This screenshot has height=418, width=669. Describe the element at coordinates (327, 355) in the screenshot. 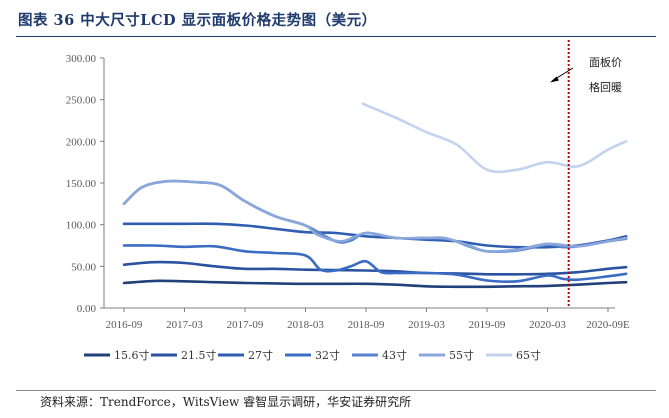

I see `legend-label-4: 32寸` at that location.